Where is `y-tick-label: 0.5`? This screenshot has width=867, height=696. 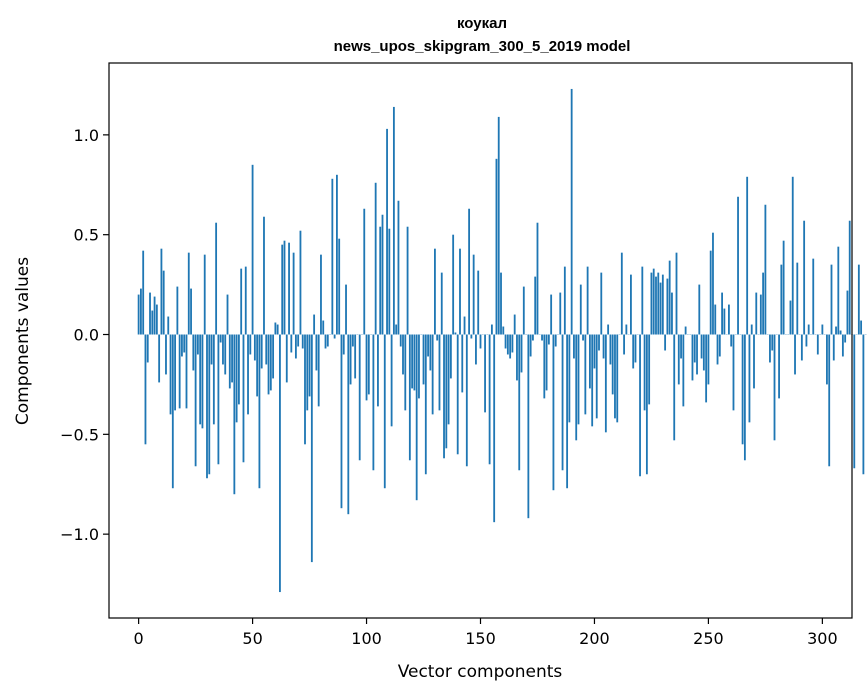
y-tick-label: 0.5 is located at coordinates (86, 235).